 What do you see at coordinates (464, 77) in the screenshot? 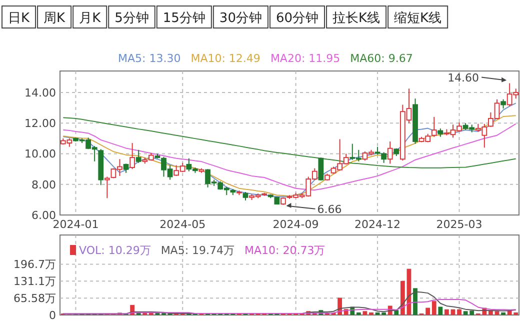
I see `annotation: 14.60` at bounding box center [464, 77].